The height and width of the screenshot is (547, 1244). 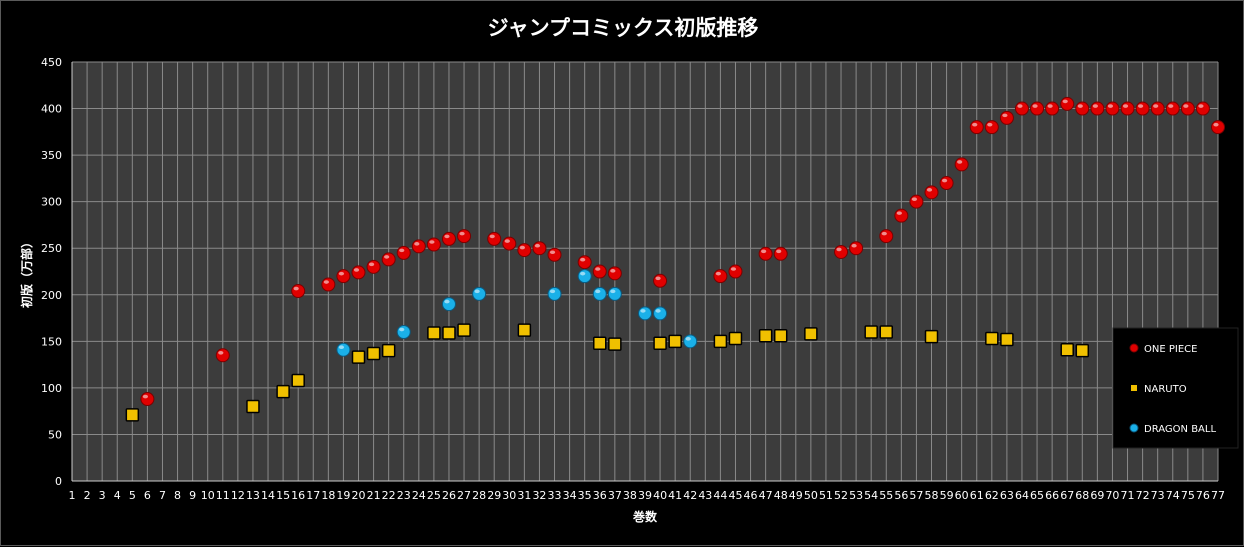 I want to click on x-tick-label: 2, so click(x=87, y=495).